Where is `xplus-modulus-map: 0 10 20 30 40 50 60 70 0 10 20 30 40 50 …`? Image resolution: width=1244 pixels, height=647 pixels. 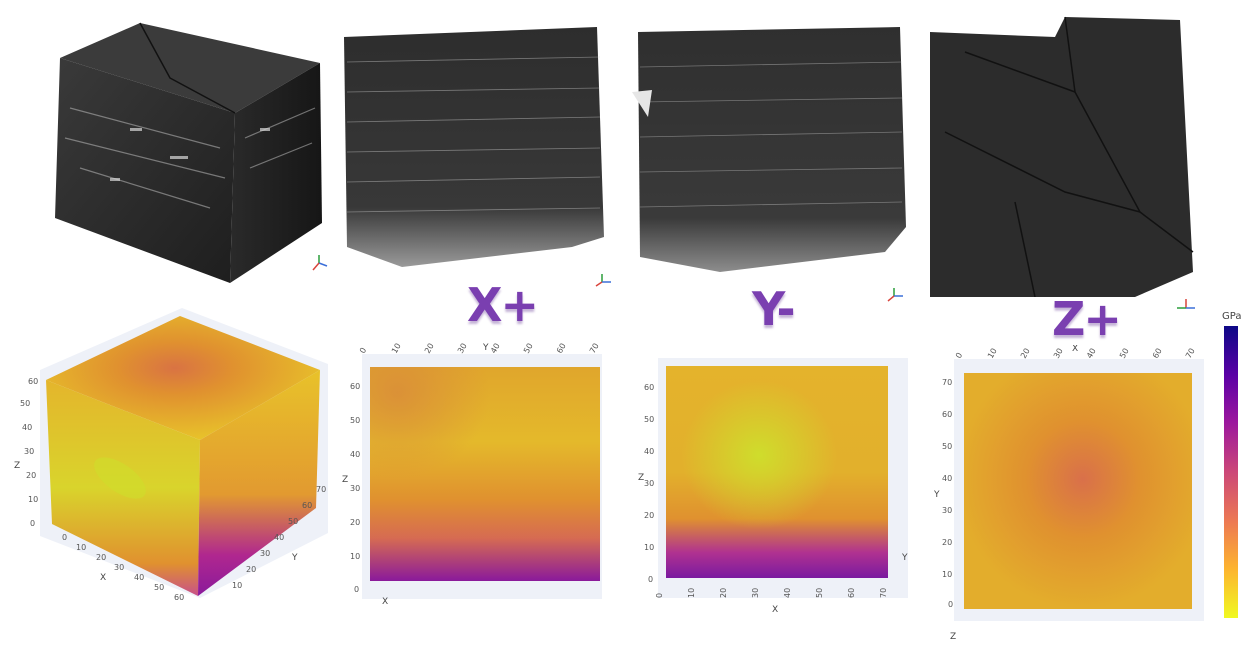 xplus-modulus-map: 0 10 20 30 40 50 60 70 0 10 20 30 40 50 … is located at coordinates (475, 479).